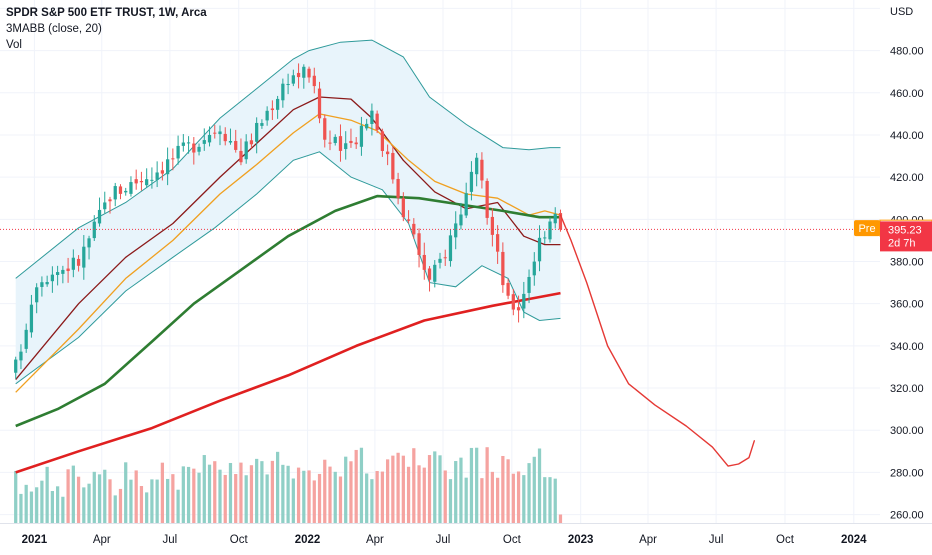 This screenshot has width=932, height=555. I want to click on x-tick-label: 2024, so click(854, 540).